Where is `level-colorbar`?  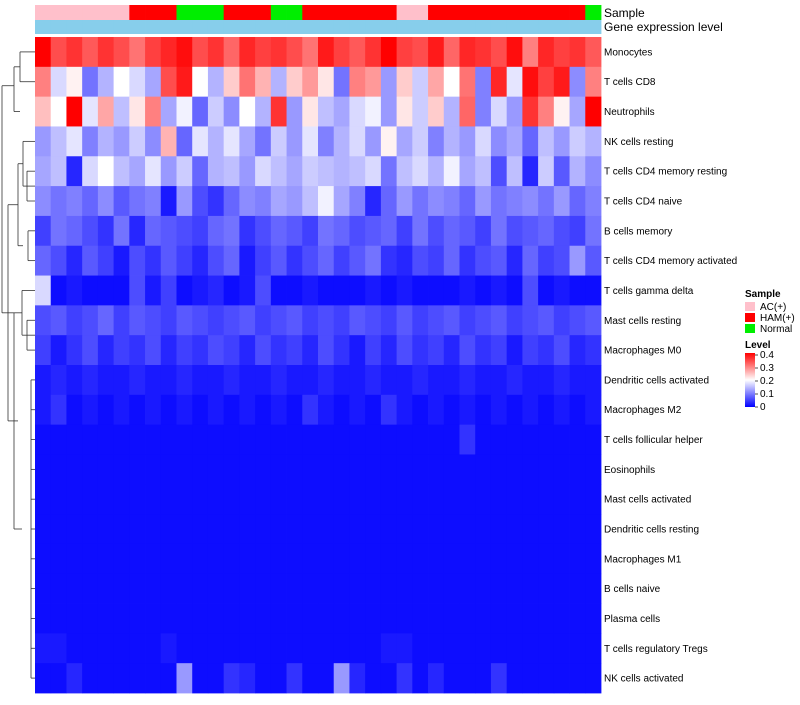
level-colorbar is located at coordinates (750, 380).